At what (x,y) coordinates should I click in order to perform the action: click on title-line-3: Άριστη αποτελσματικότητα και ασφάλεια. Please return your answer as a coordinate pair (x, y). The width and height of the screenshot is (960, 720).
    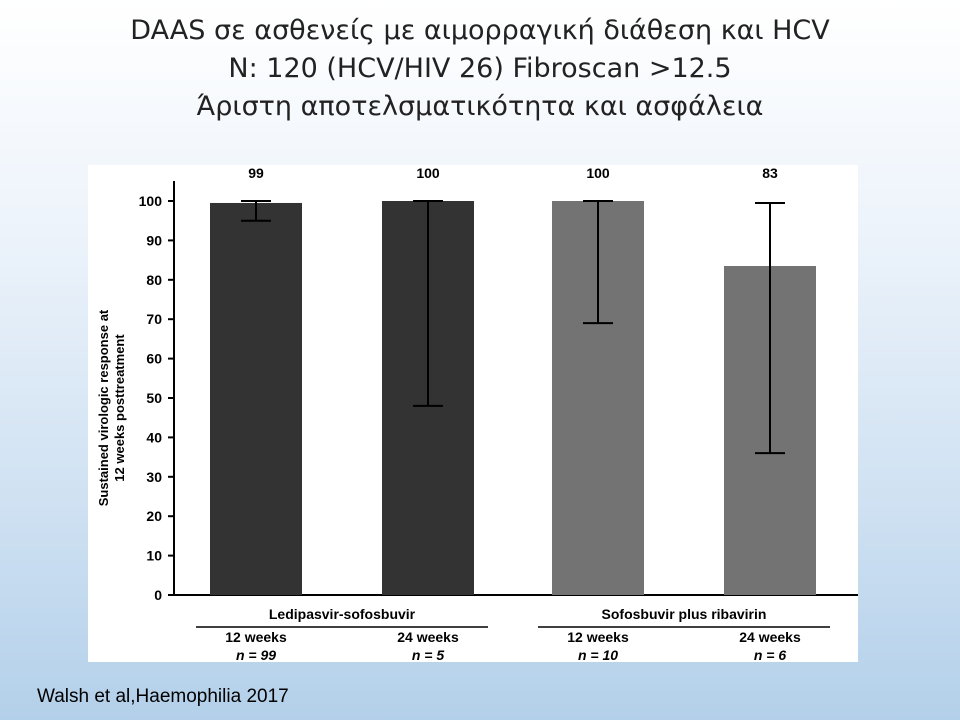
    Looking at the image, I should click on (480, 106).